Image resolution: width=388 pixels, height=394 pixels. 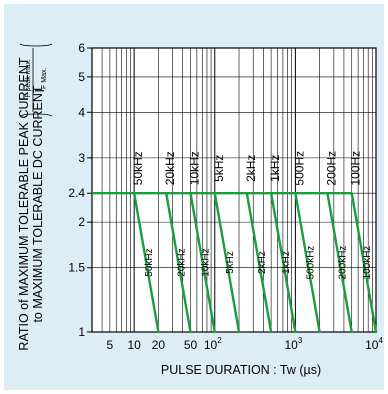 What do you see at coordinates (343, 263) in the screenshot?
I see `series-label-bottom: 200kHz` at bounding box center [343, 263].